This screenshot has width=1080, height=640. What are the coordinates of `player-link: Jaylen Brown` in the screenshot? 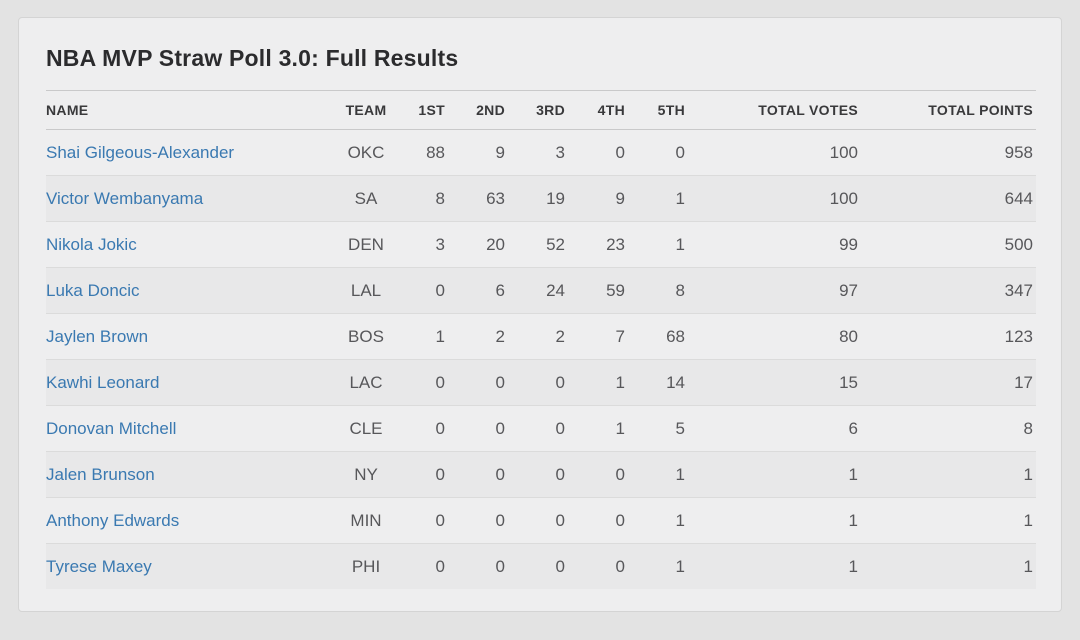 It's located at (97, 336).